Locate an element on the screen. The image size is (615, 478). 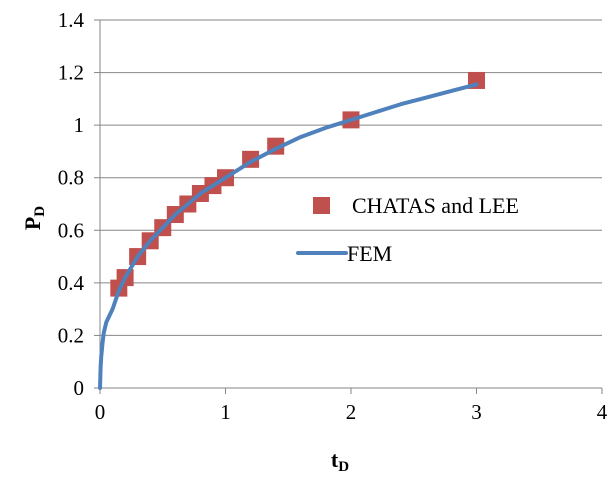
x-tick-label: 0 is located at coordinates (100, 412).